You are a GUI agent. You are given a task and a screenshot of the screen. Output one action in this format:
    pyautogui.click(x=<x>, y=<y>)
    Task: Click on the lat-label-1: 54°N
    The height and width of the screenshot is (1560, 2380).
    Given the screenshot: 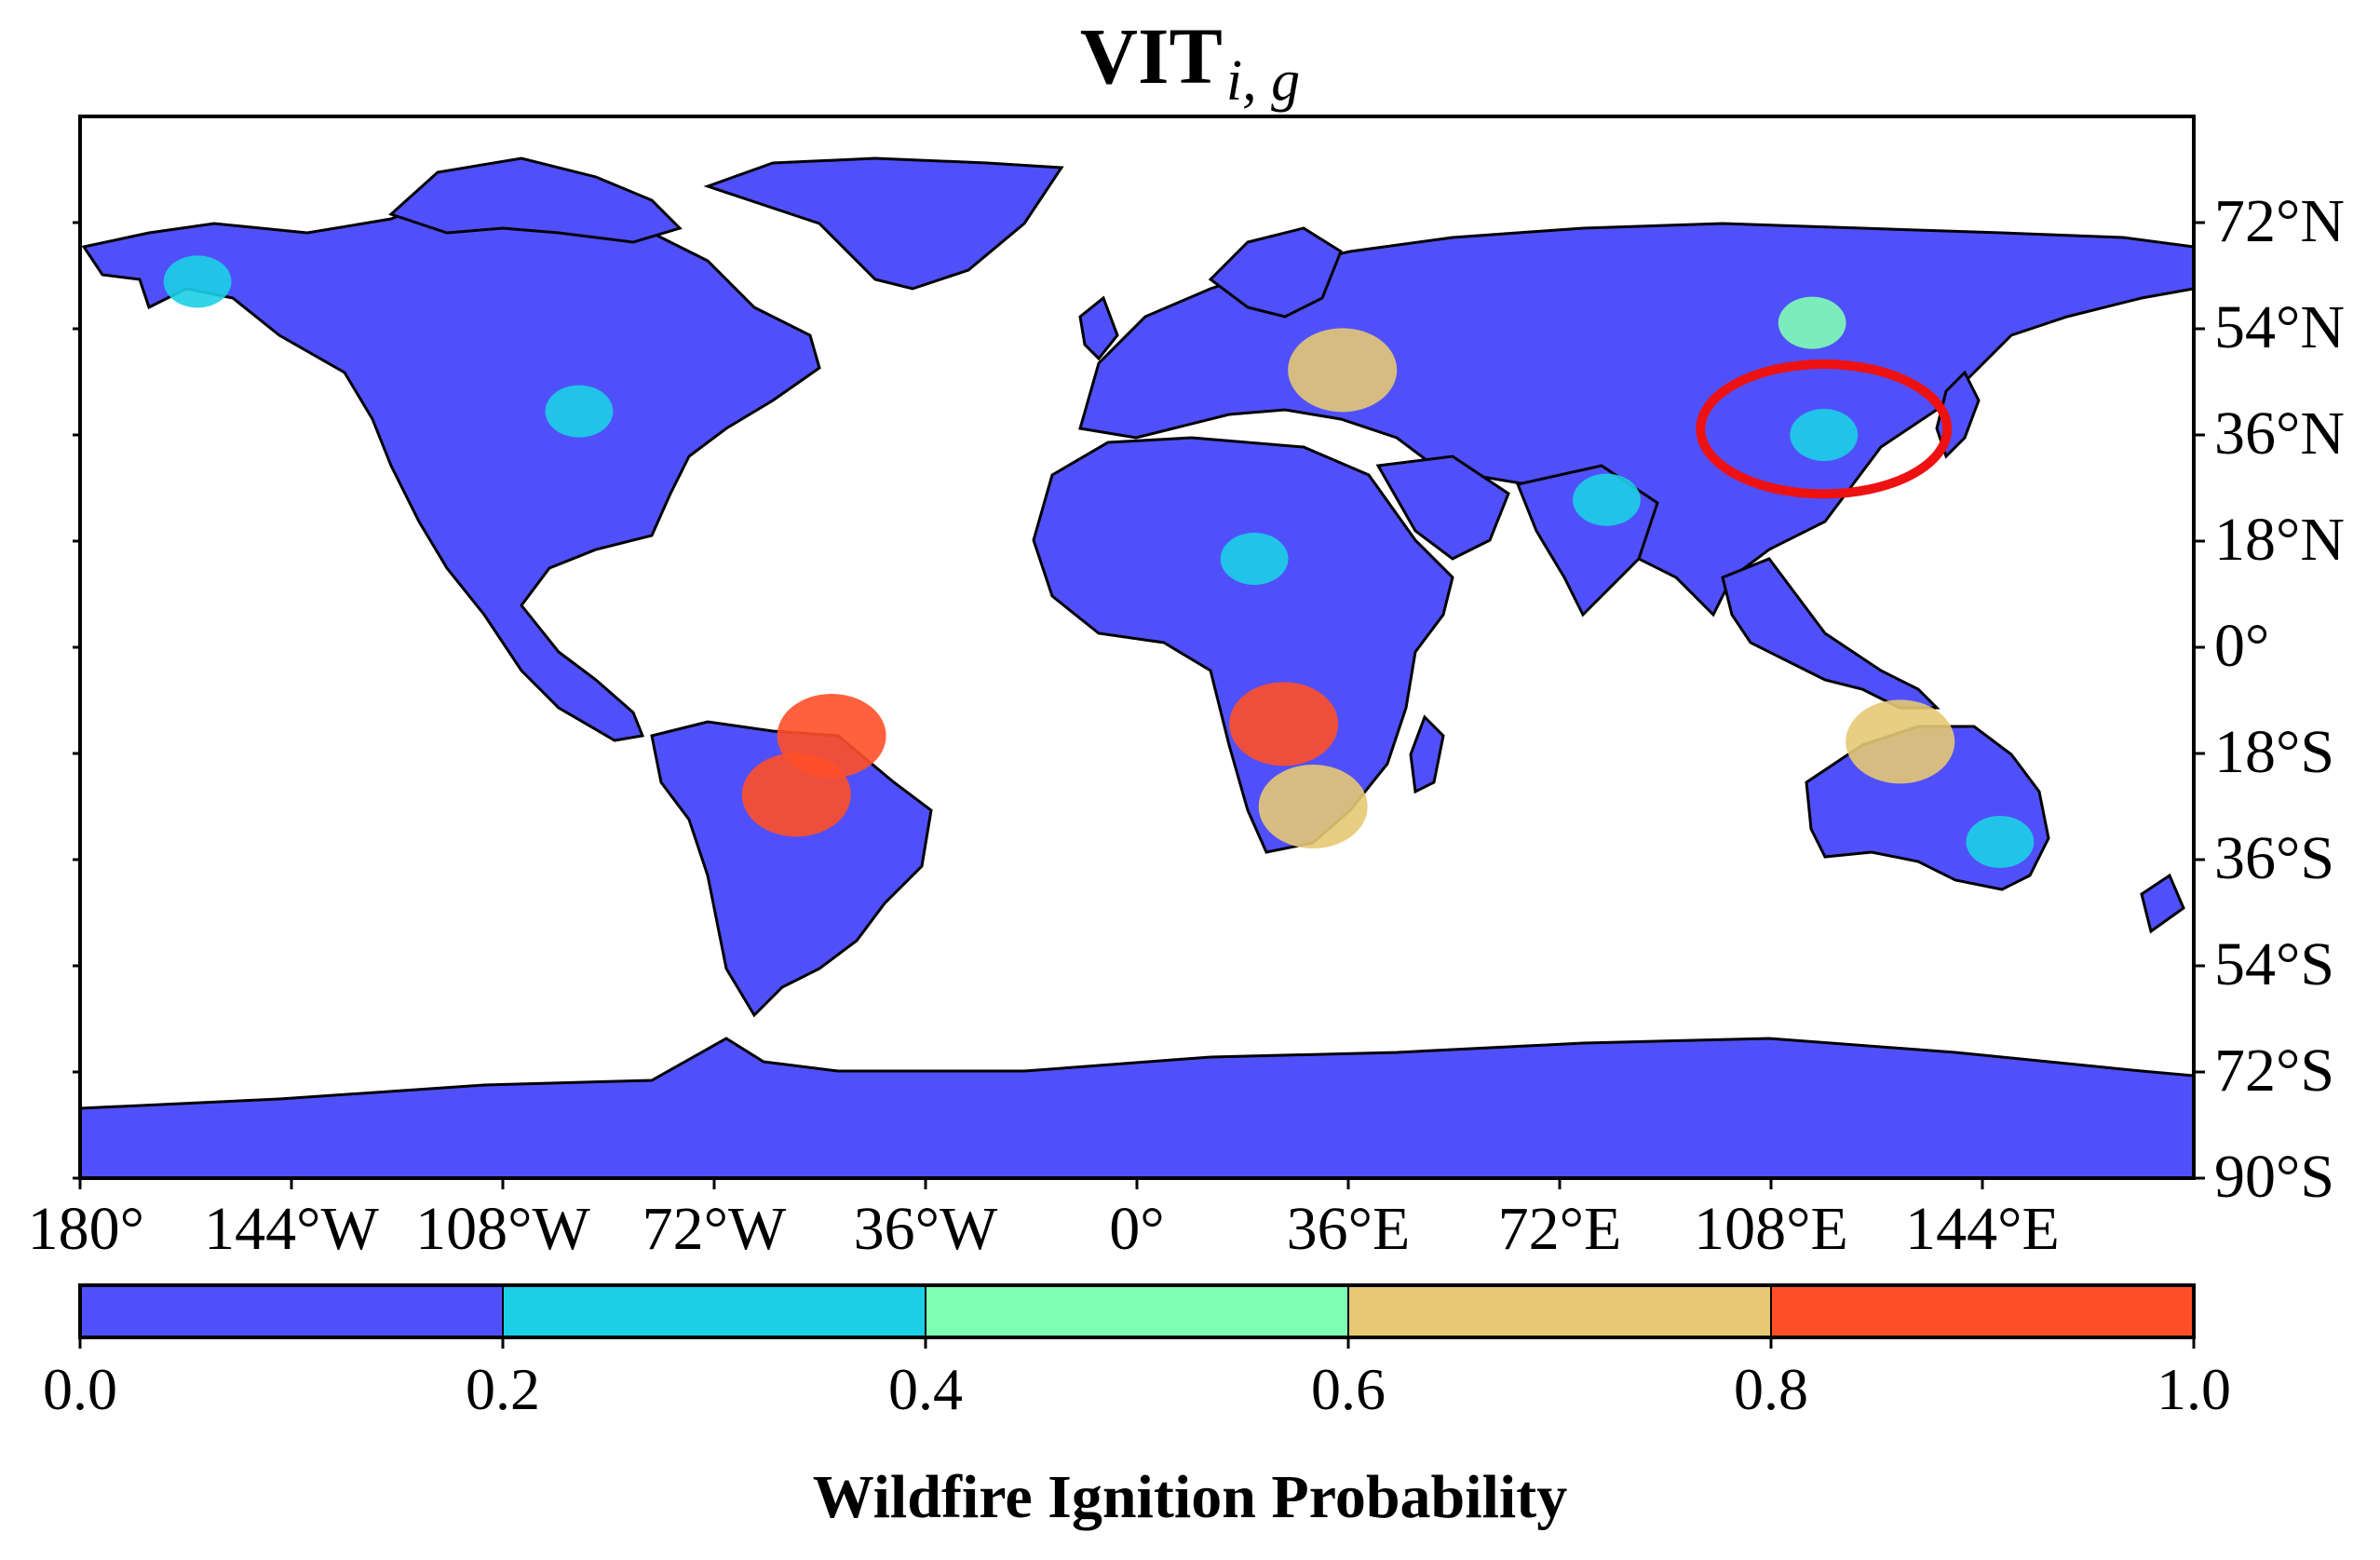 What is the action you would take?
    pyautogui.click(x=2280, y=327)
    